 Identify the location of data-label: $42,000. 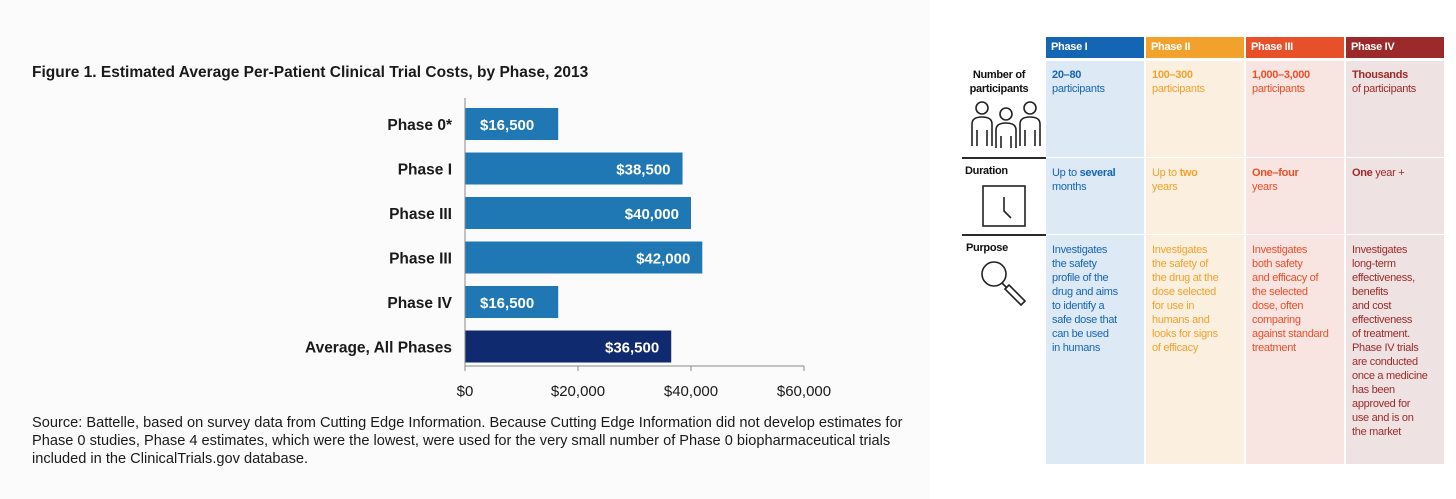
(663, 259).